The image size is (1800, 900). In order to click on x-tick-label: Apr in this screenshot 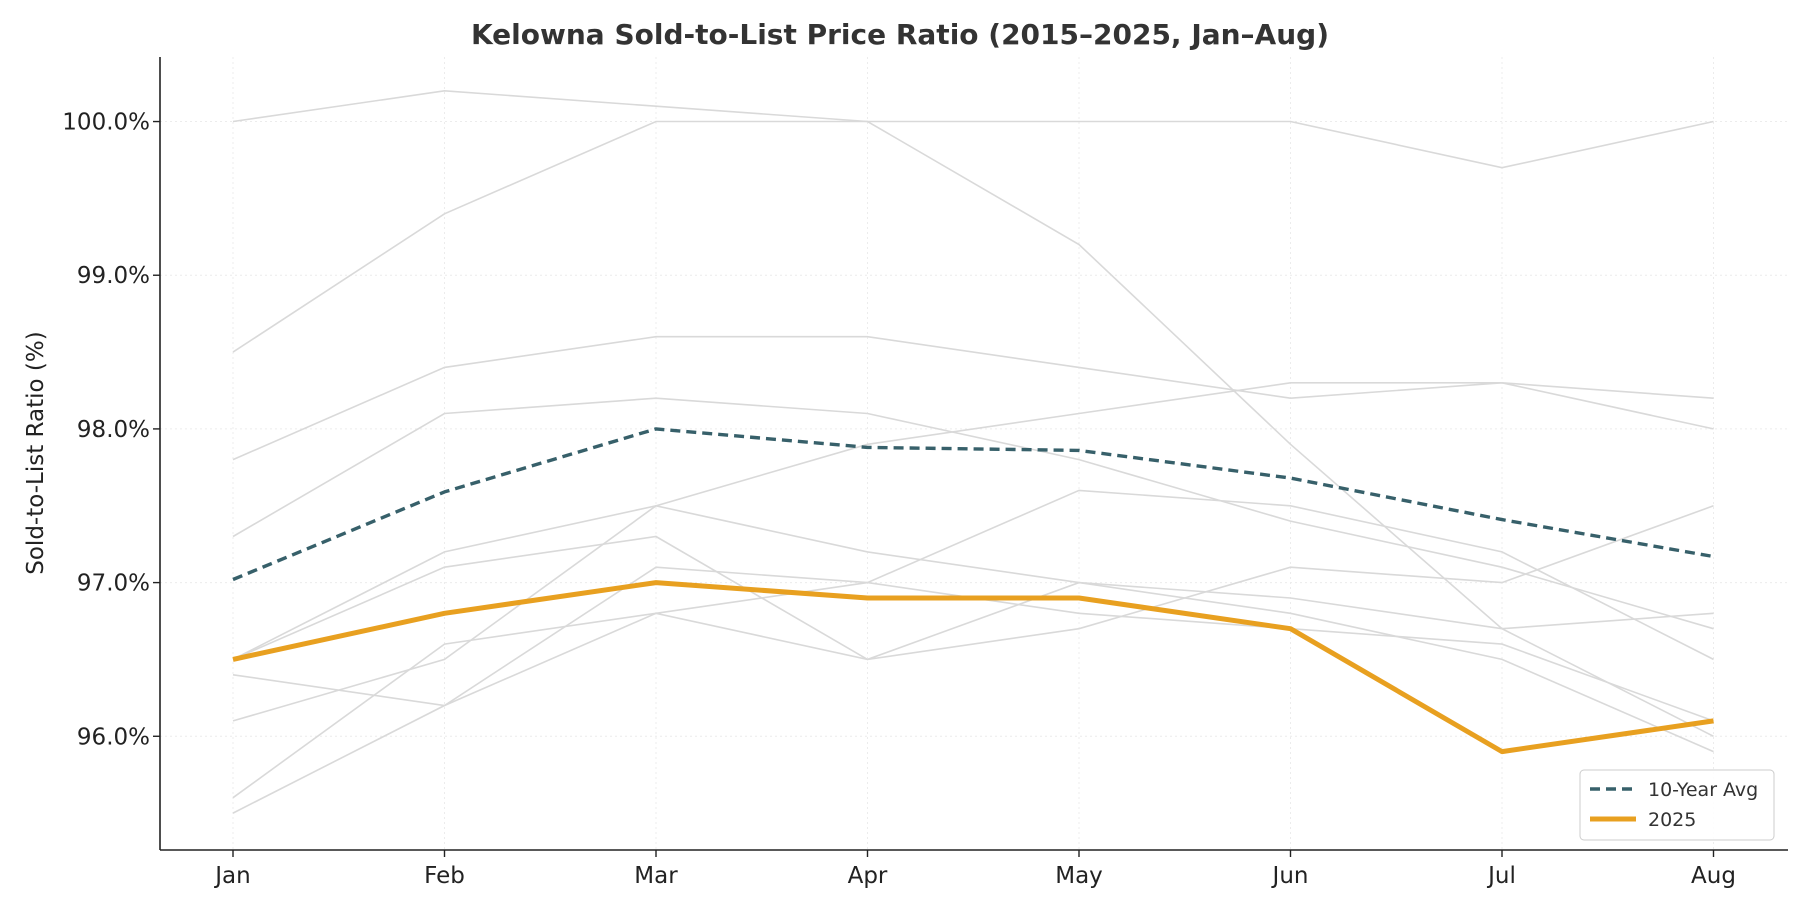, I will do `click(868, 876)`.